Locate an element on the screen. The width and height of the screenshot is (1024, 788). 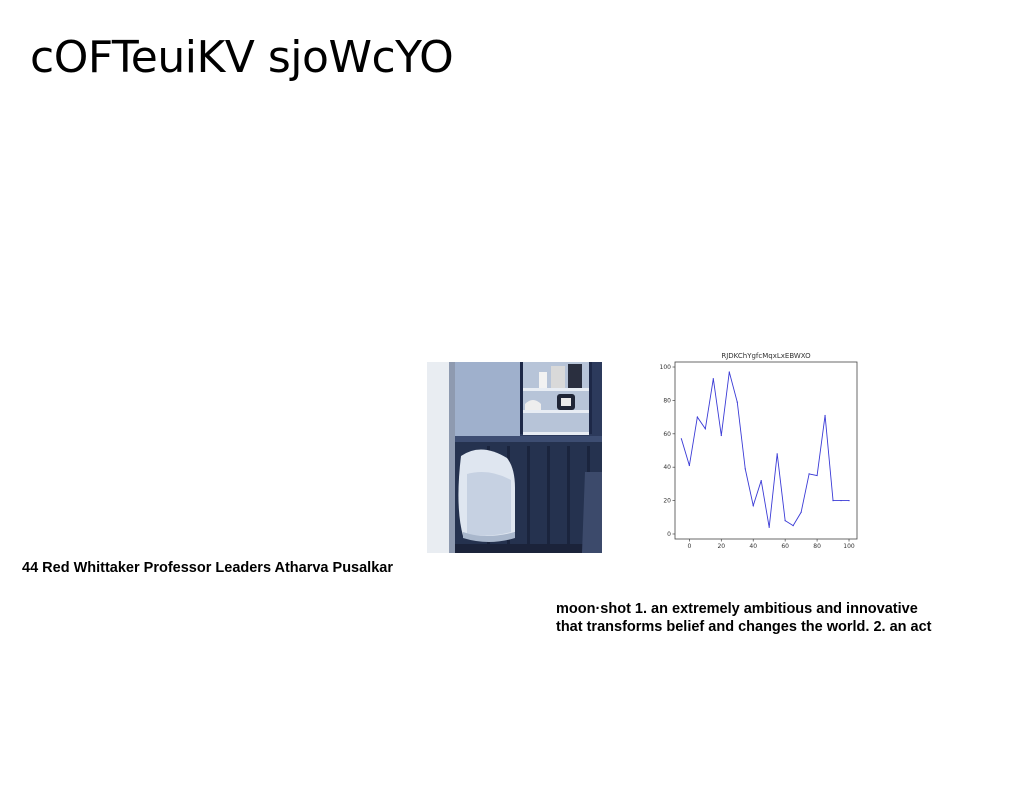
interior-photo is located at coordinates (514, 457).